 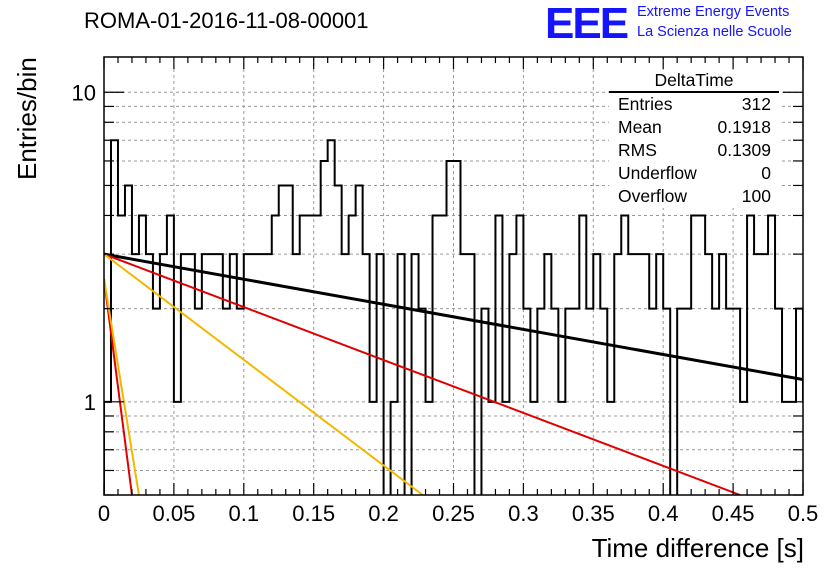 What do you see at coordinates (104, 513) in the screenshot?
I see `x-tick-label: 0` at bounding box center [104, 513].